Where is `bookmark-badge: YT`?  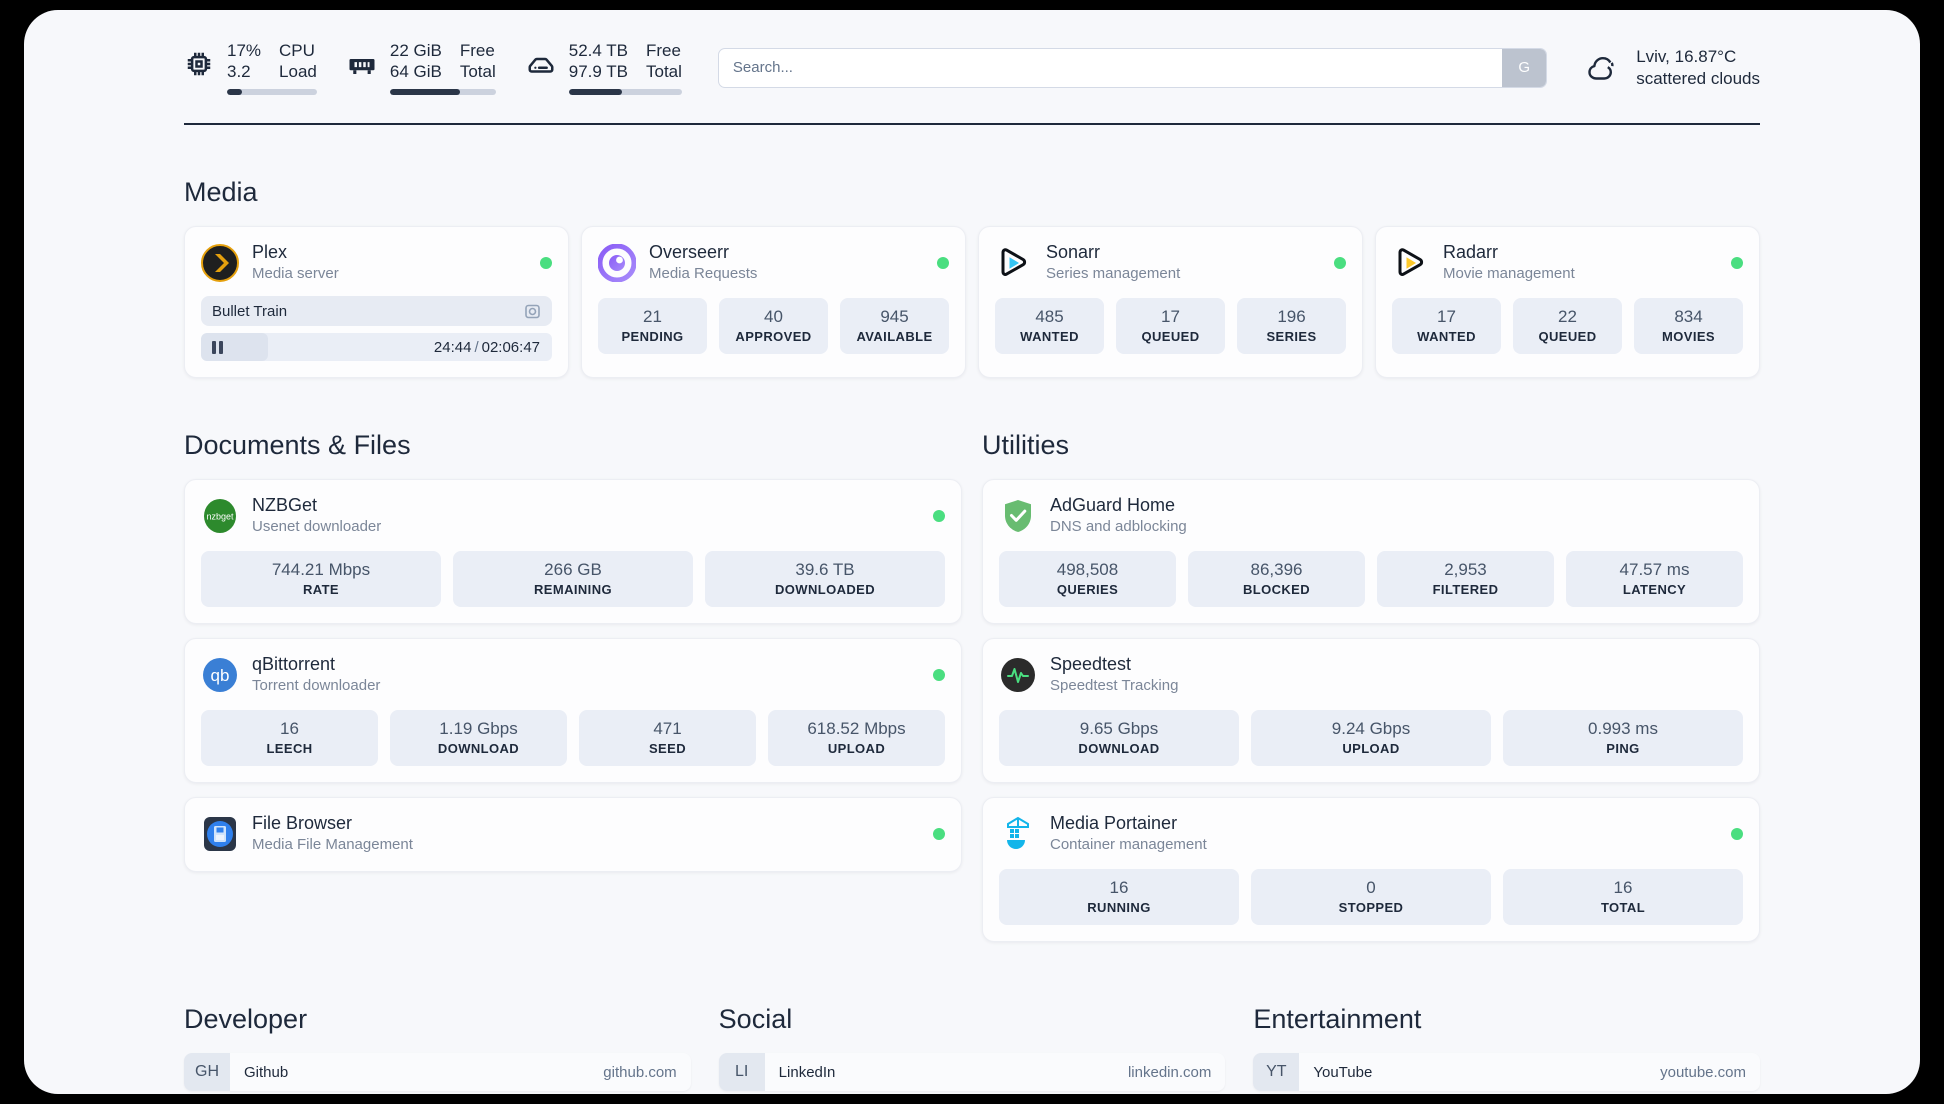 bookmark-badge: YT is located at coordinates (1276, 1072).